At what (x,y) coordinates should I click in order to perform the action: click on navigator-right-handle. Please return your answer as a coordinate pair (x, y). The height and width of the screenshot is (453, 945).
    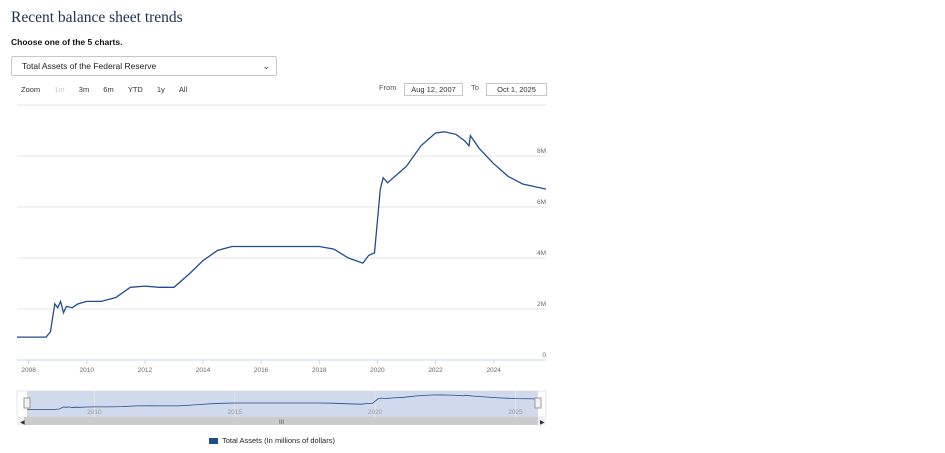
    Looking at the image, I should click on (538, 403).